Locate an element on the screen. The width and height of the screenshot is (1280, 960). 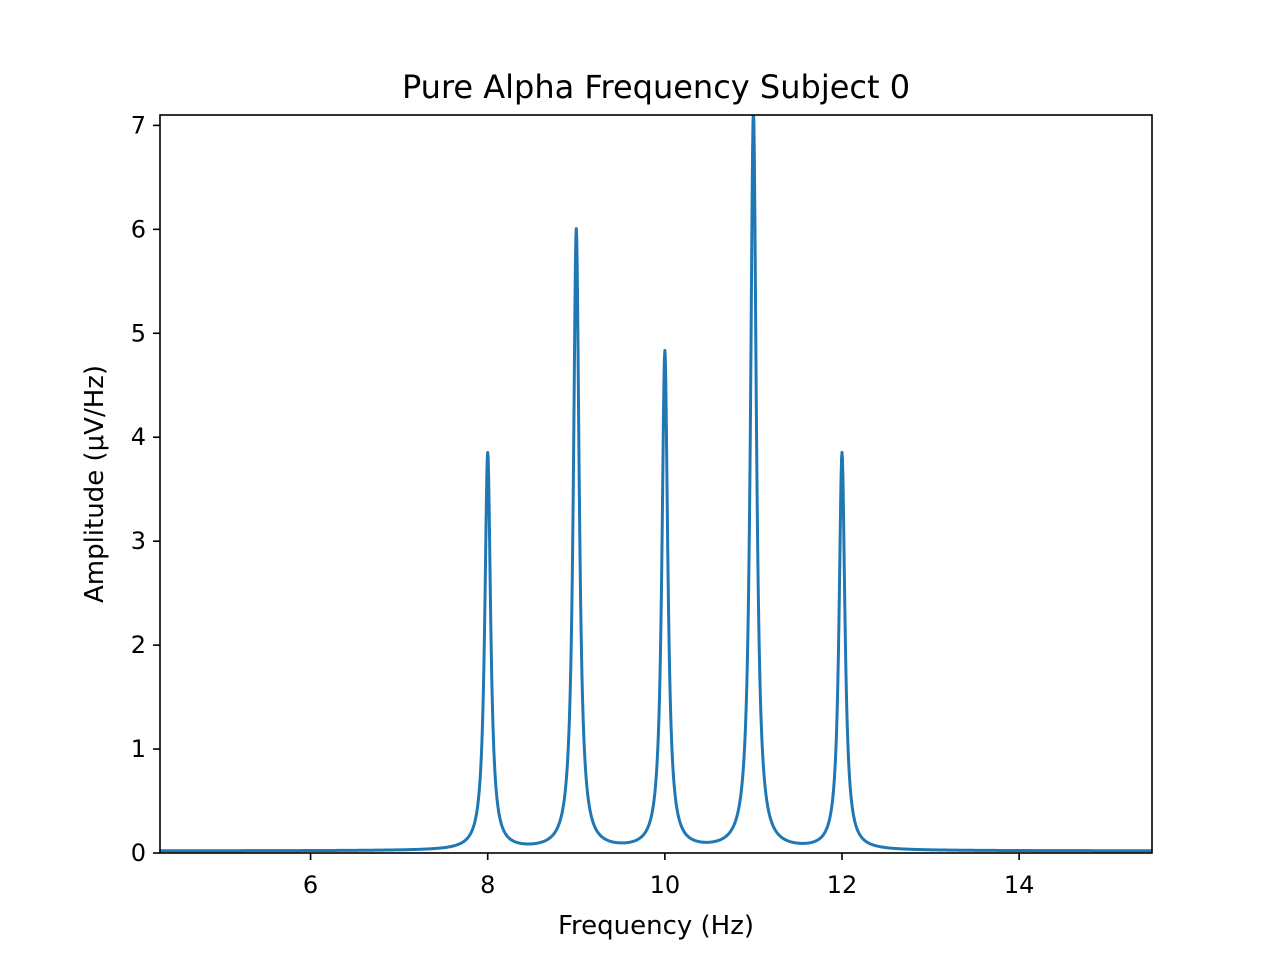
x-axis-ticks: 6 8 10 12 14 is located at coordinates (668, 876).